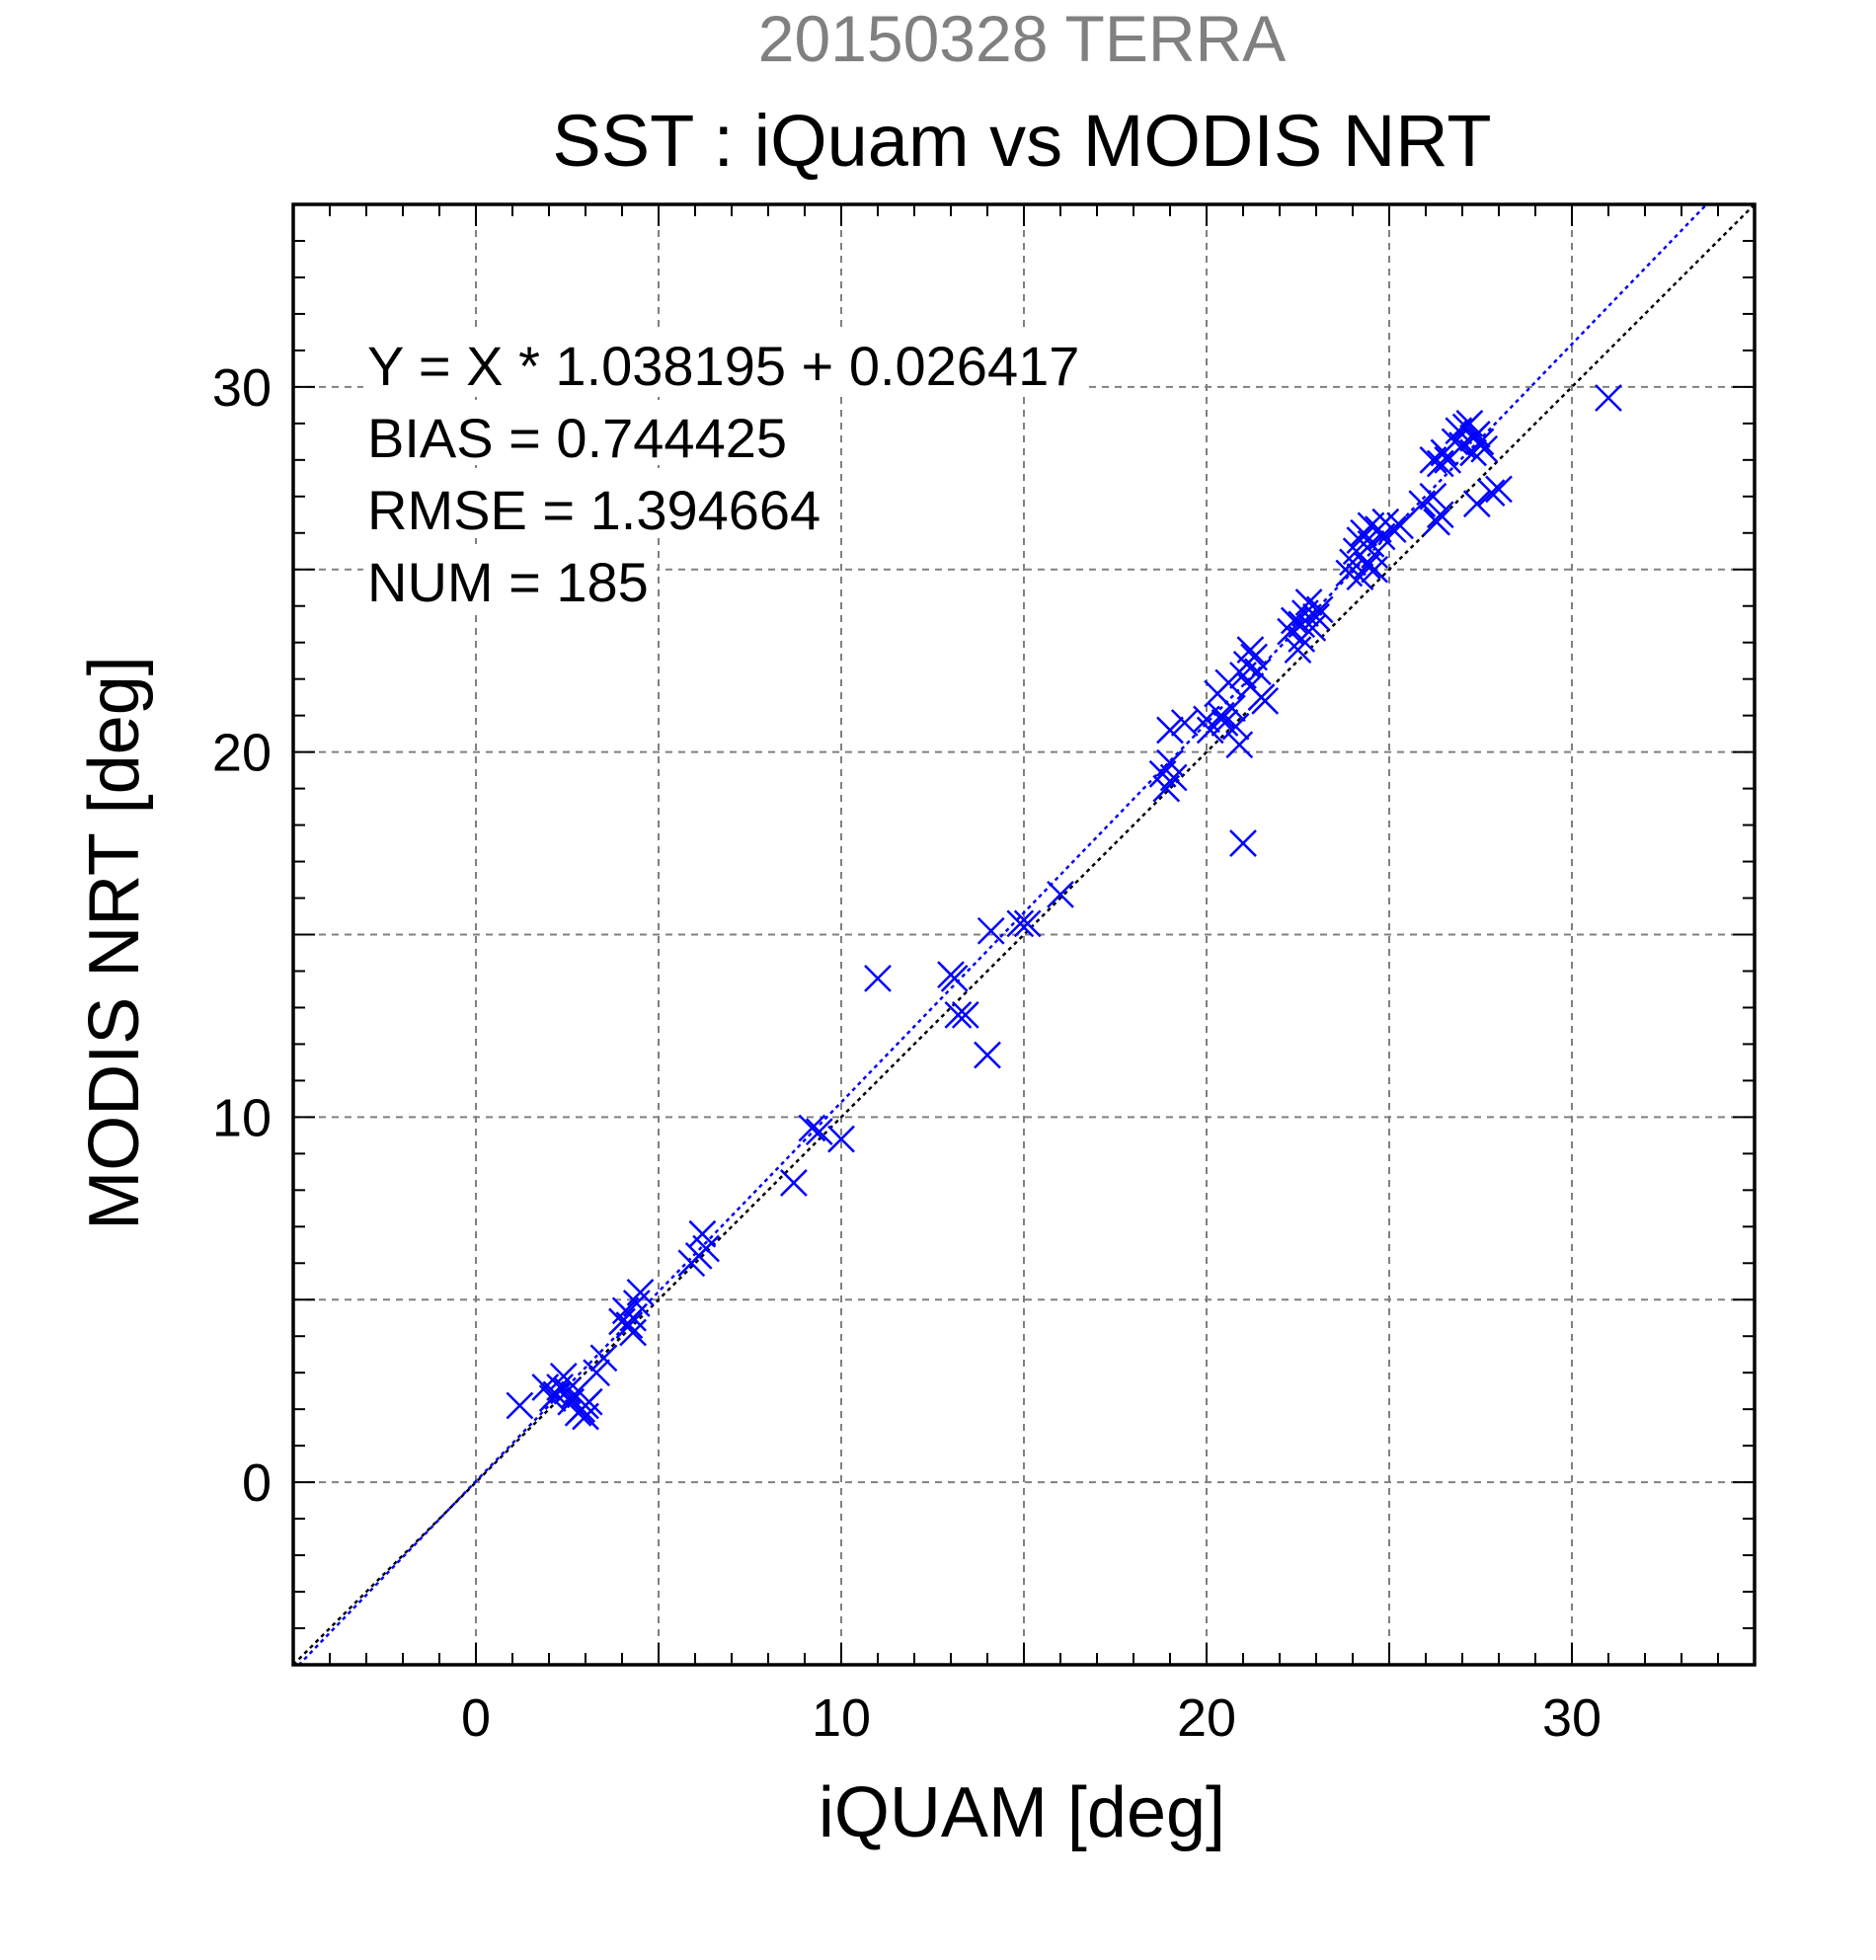 The image size is (1876, 1960). What do you see at coordinates (242, 1117) in the screenshot?
I see `y-tick-label: 10` at bounding box center [242, 1117].